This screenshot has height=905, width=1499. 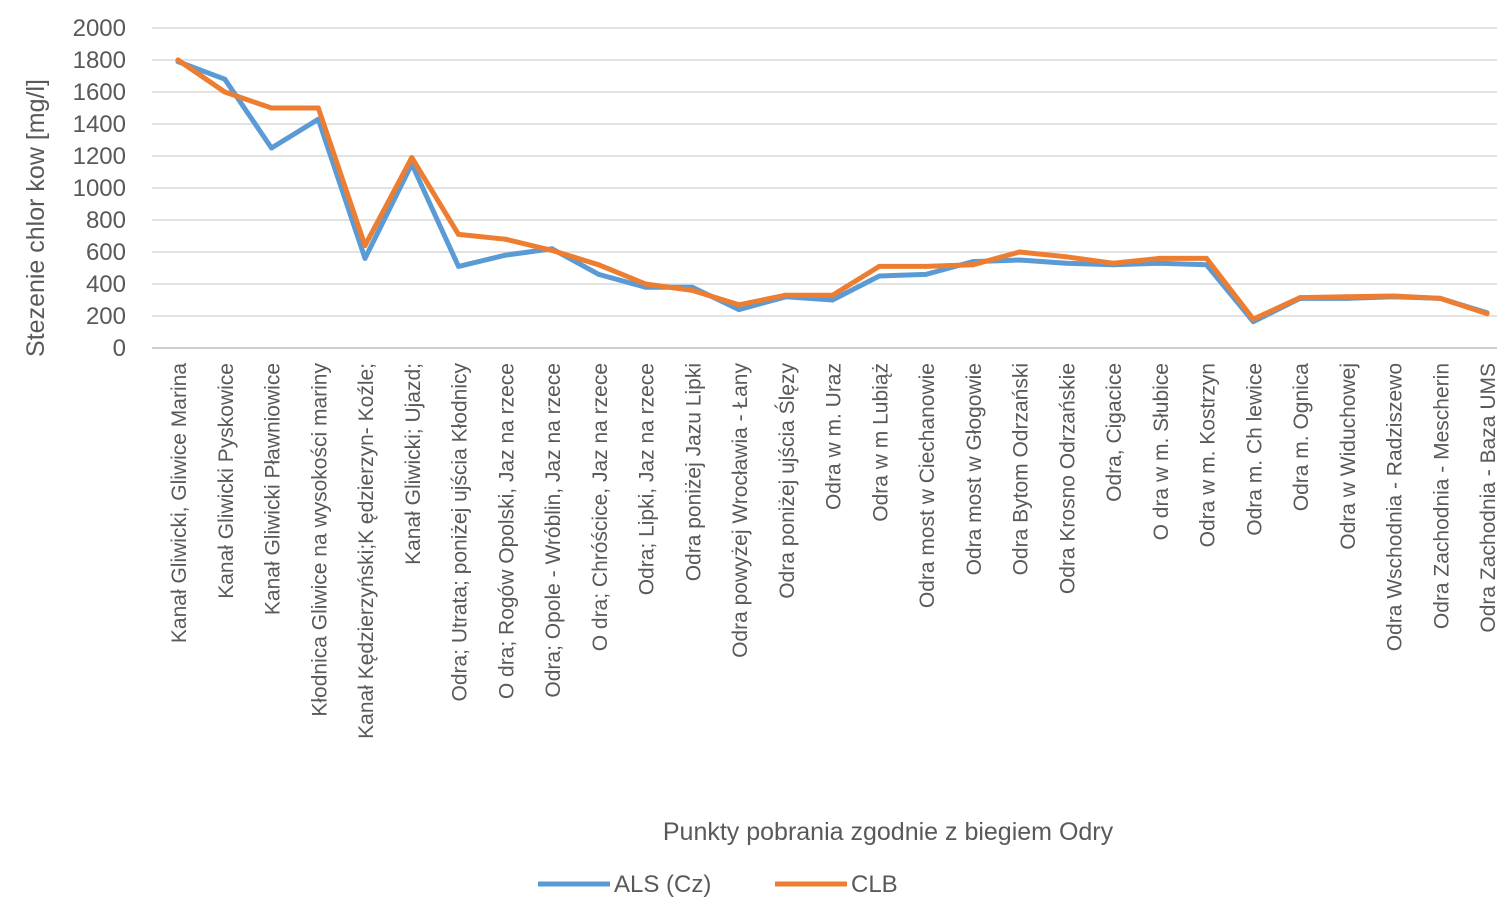 I want to click on x-tick-label: Odra Wschodnia - Radziszewo, so click(x=1395, y=507).